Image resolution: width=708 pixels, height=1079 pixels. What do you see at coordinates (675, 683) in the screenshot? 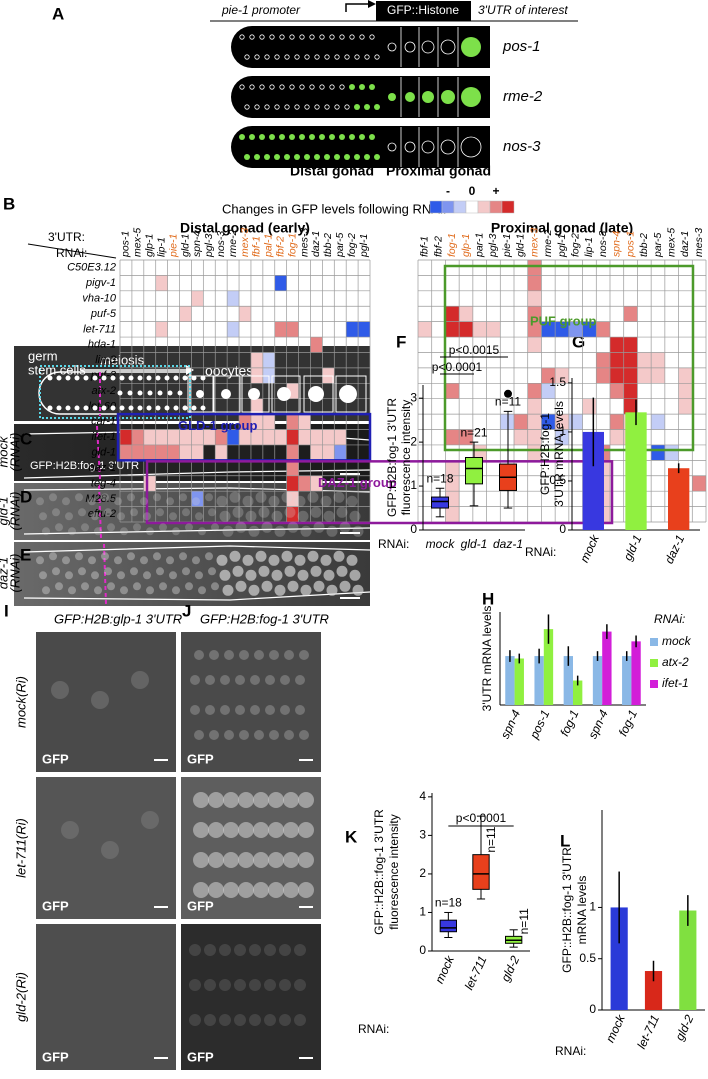
I see `legend-label: ifet-1` at bounding box center [675, 683].